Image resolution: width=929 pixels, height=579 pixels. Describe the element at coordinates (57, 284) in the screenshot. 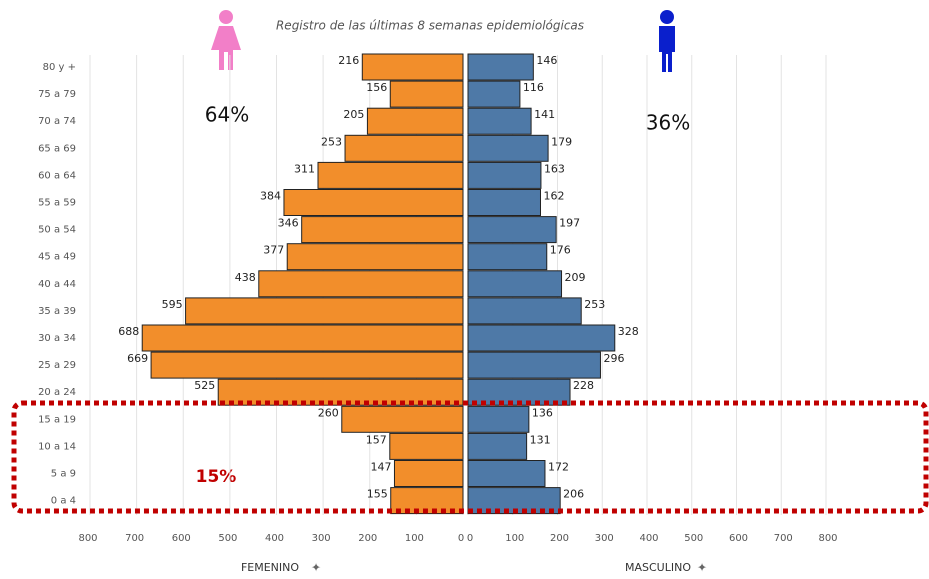

I see `y-tick-label: 40 a 44` at that location.